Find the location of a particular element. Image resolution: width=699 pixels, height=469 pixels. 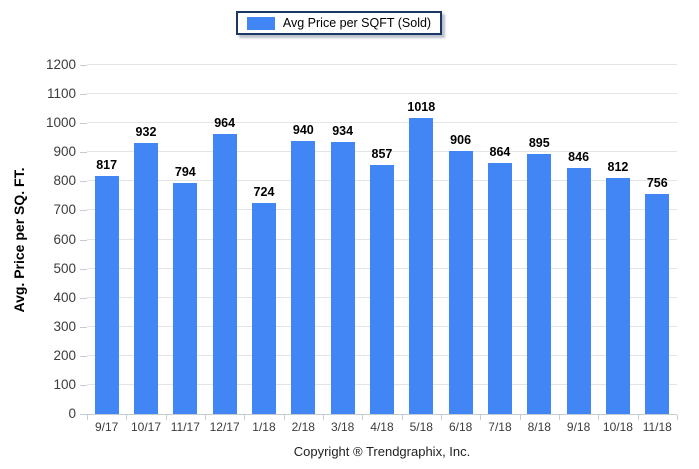

x-tick-label: 1/18 is located at coordinates (264, 427).